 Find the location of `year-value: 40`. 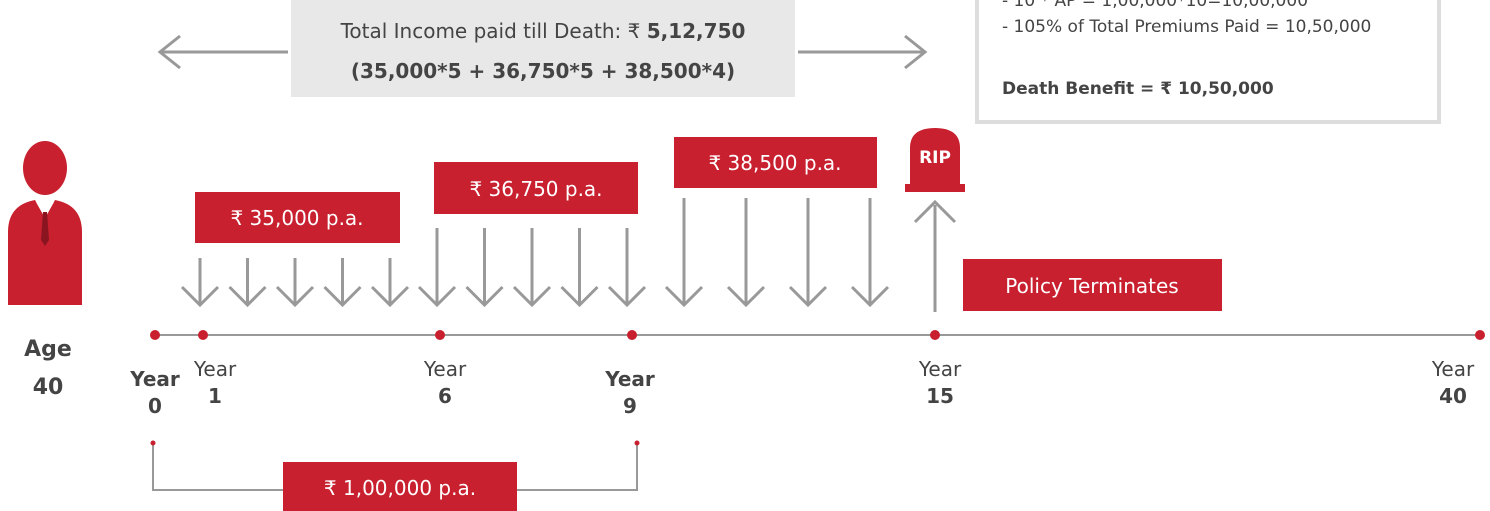

year-value: 40 is located at coordinates (1453, 396).